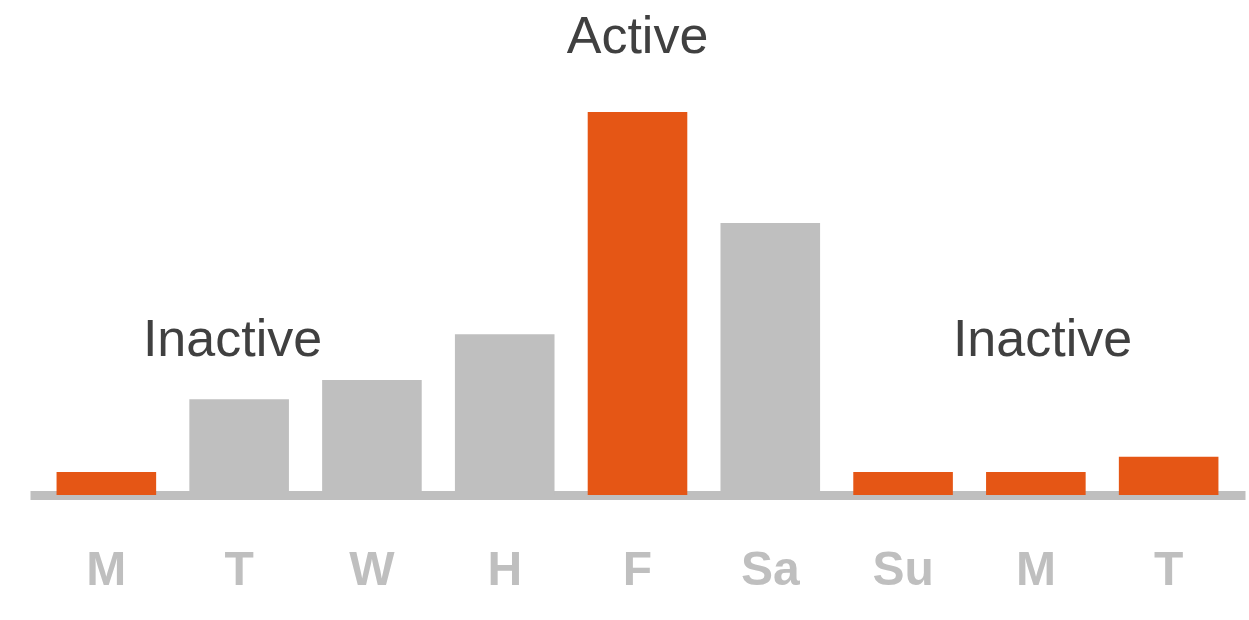  Describe the element at coordinates (637, 568) in the screenshot. I see `x-tick-label: F` at that location.